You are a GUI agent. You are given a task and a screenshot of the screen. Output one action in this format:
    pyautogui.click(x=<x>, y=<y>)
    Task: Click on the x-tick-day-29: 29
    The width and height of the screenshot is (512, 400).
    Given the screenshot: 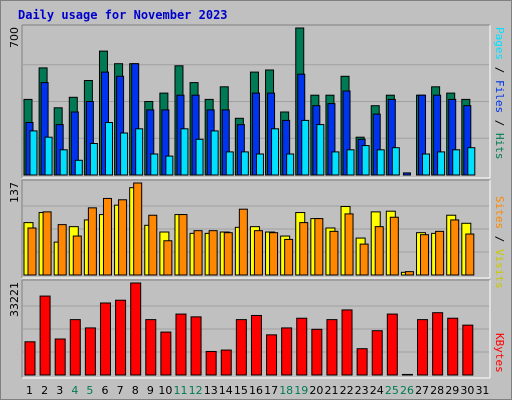 What is the action you would take?
    pyautogui.click(x=452, y=390)
    